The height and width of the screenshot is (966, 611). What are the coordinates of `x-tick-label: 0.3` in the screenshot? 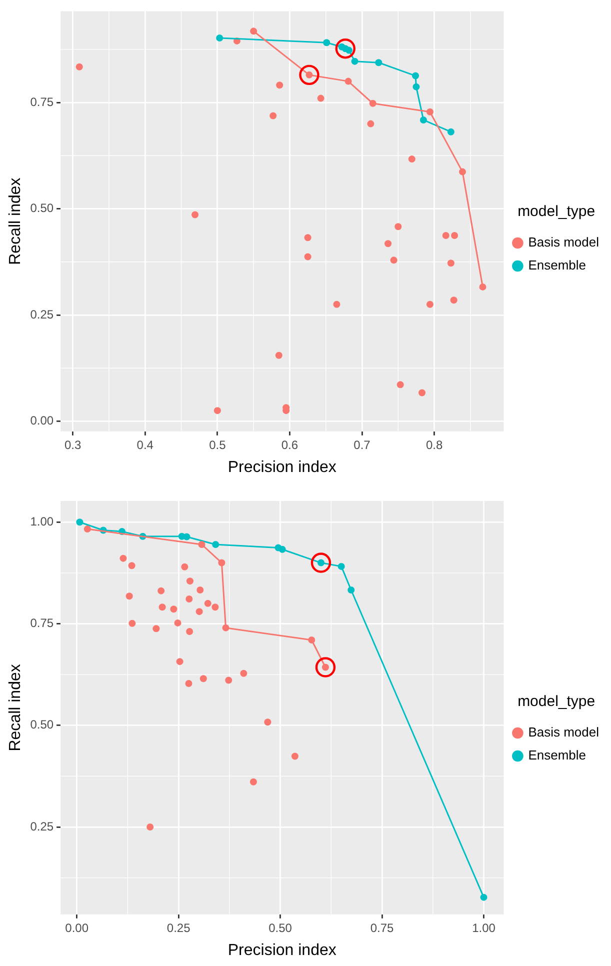 It's located at (73, 445).